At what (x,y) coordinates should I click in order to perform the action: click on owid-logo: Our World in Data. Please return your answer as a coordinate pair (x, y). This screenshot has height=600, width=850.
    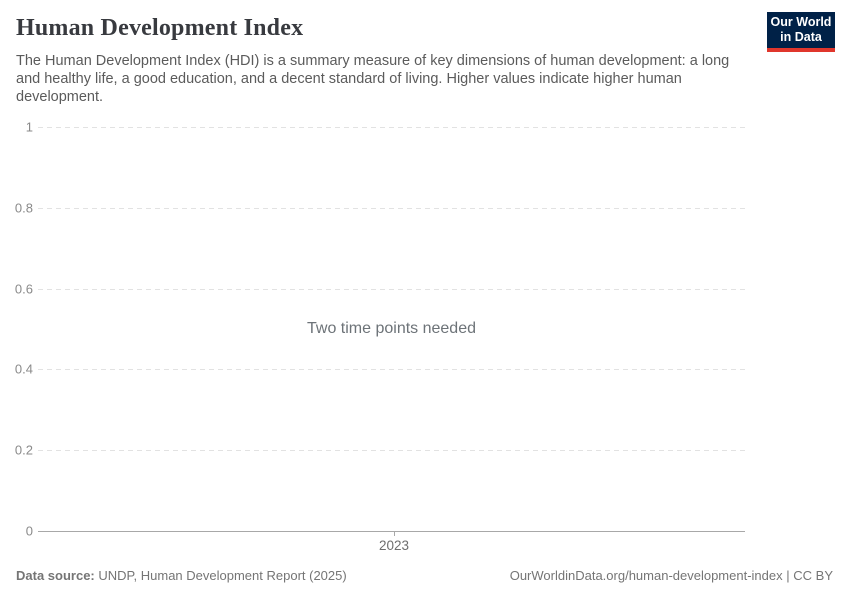
    Looking at the image, I should click on (801, 32).